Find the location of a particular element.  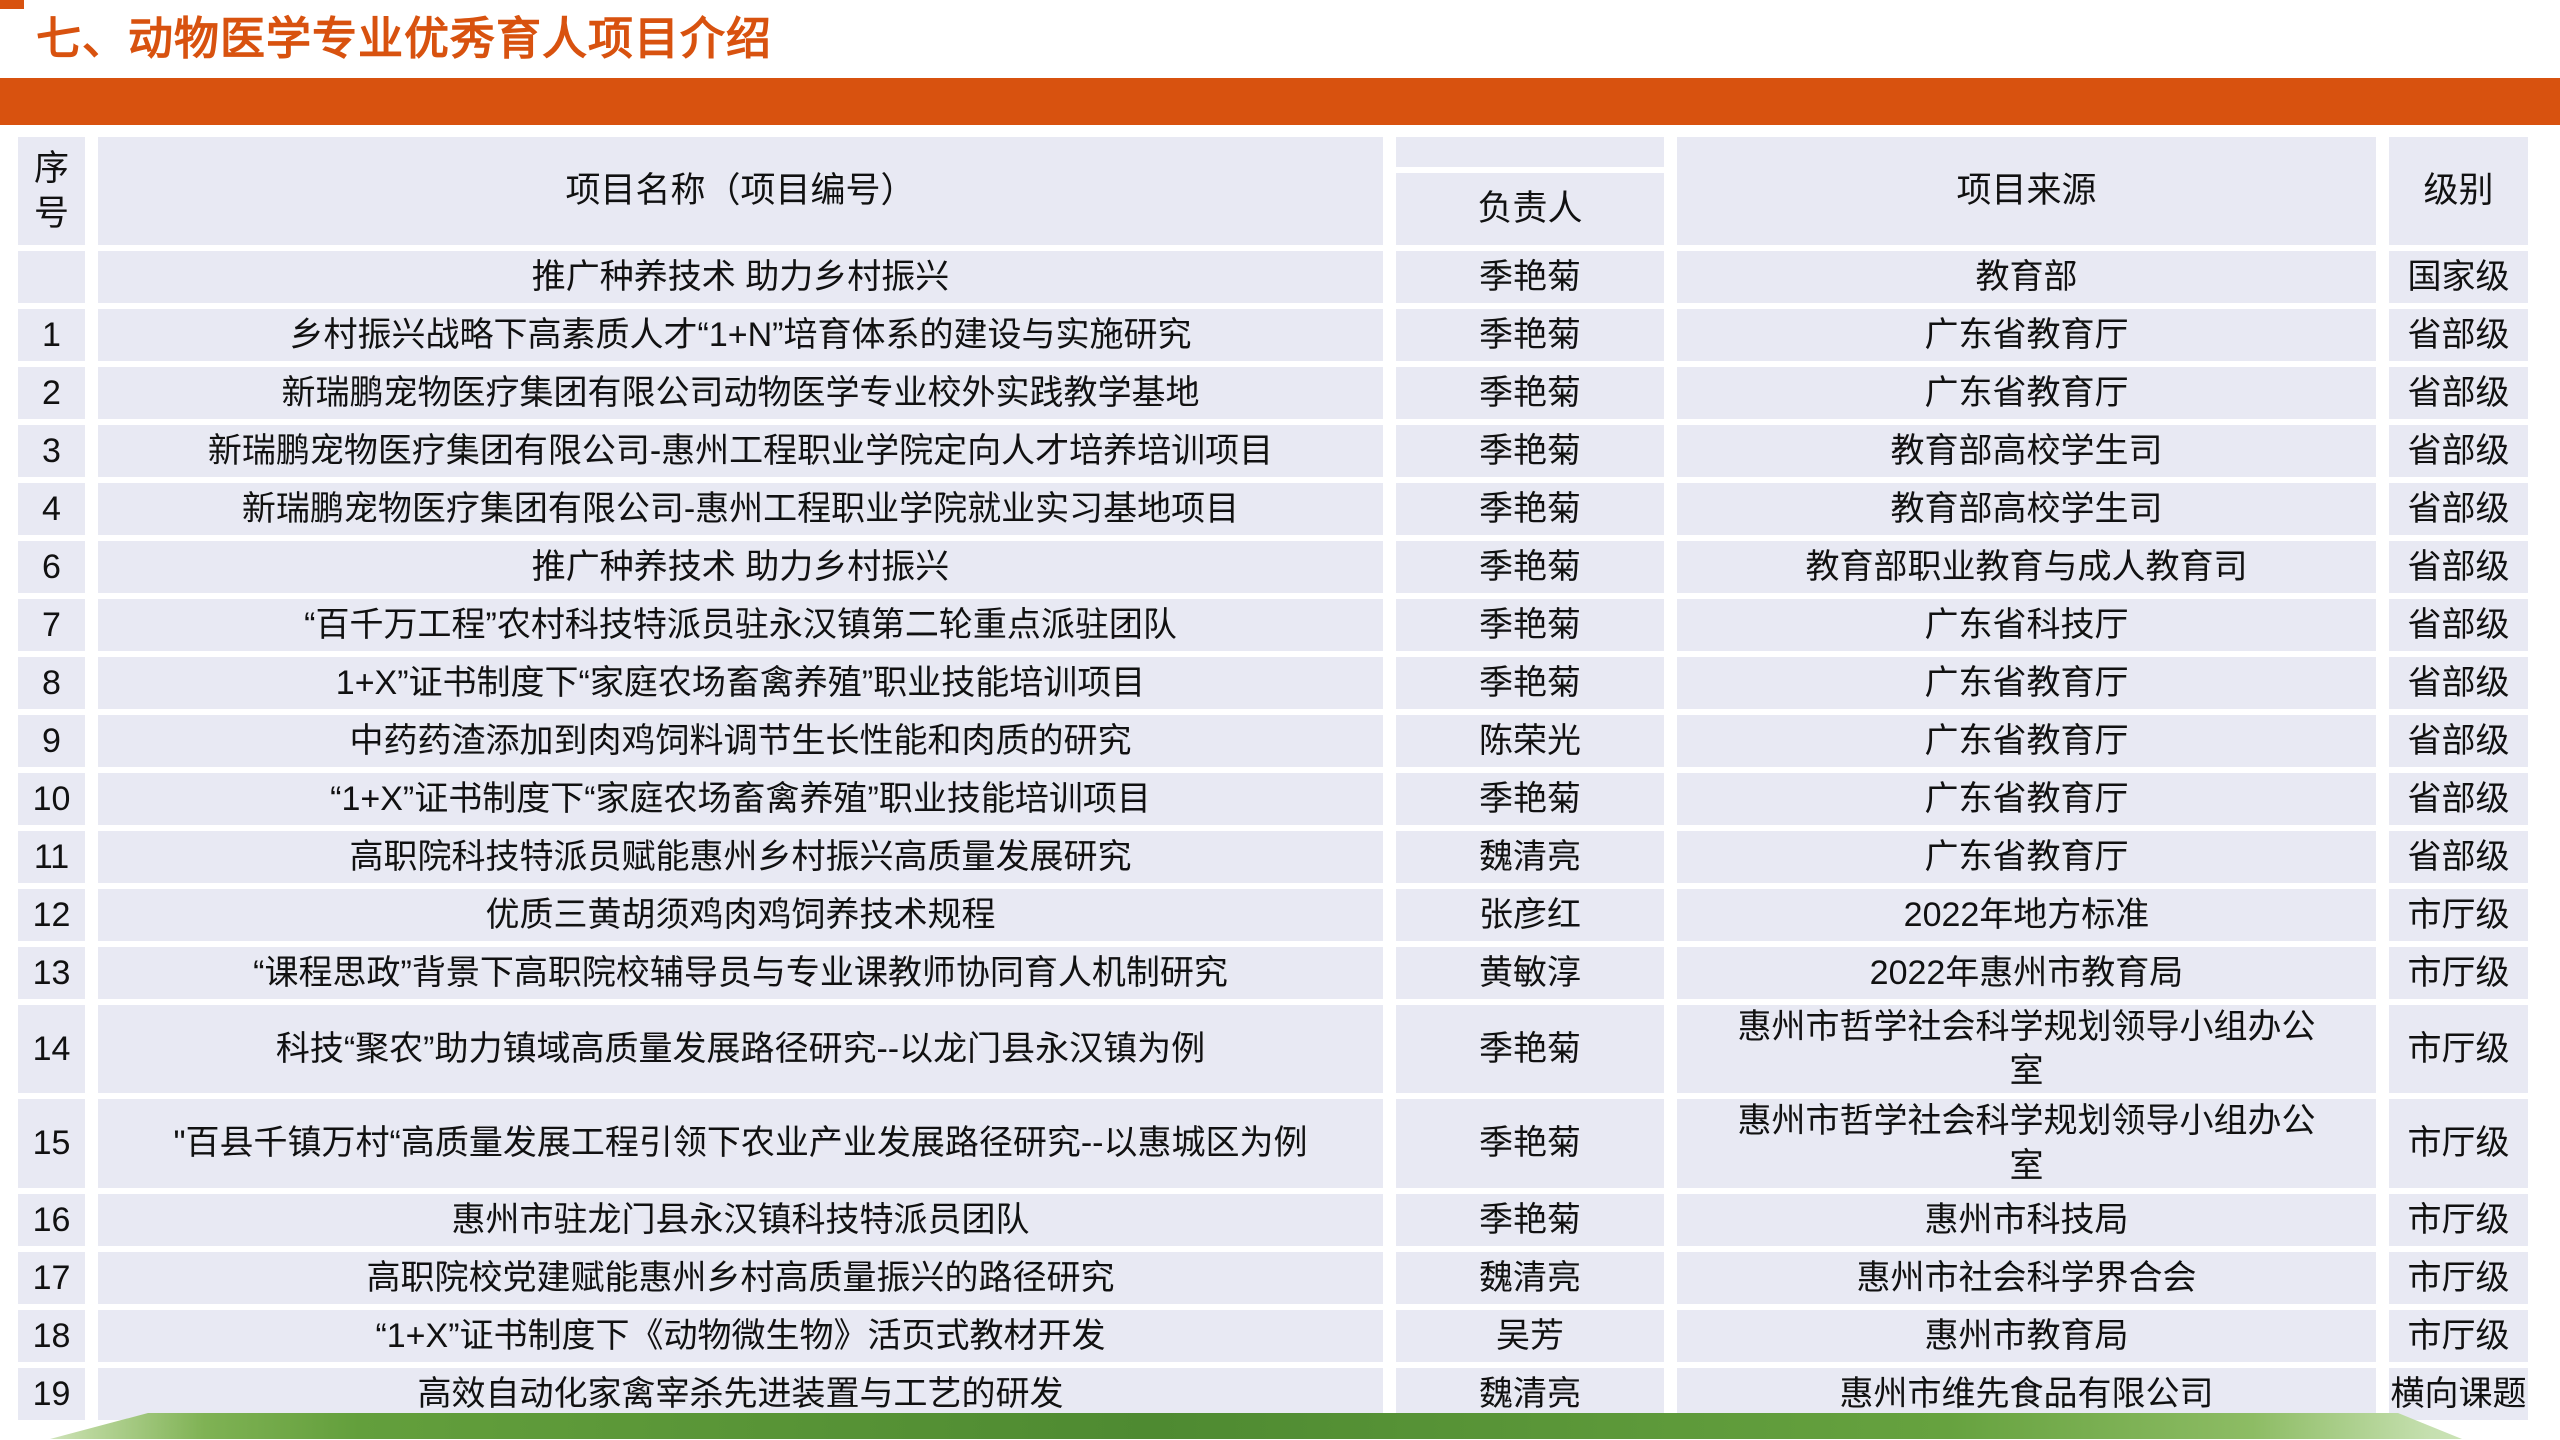

corner-accent-rect is located at coordinates (12, 4).